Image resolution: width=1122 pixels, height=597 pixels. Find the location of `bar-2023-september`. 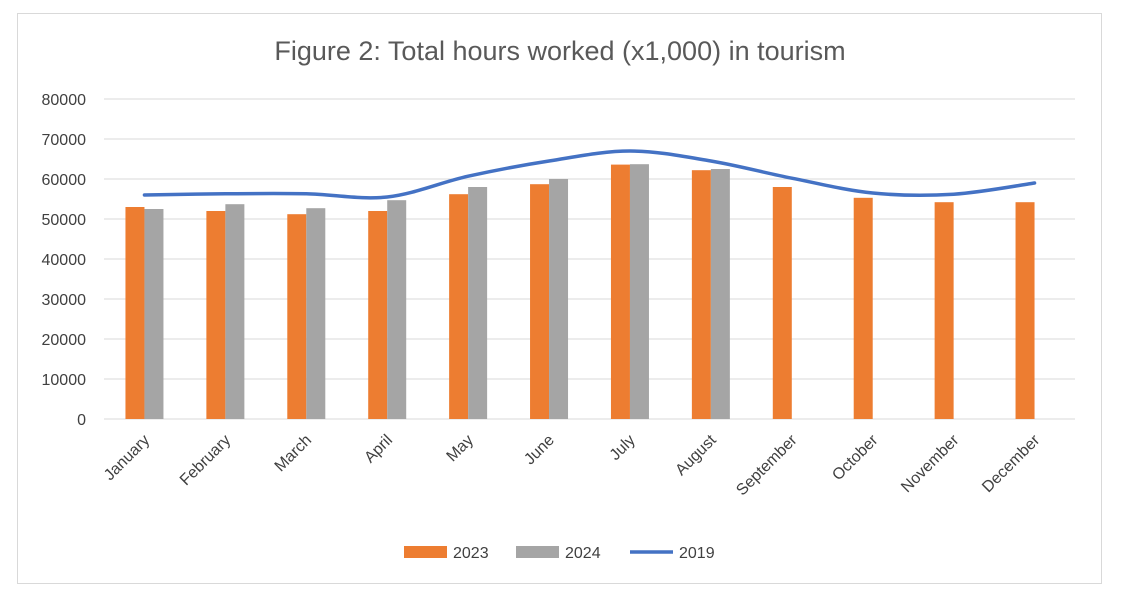

bar-2023-september is located at coordinates (782, 303).